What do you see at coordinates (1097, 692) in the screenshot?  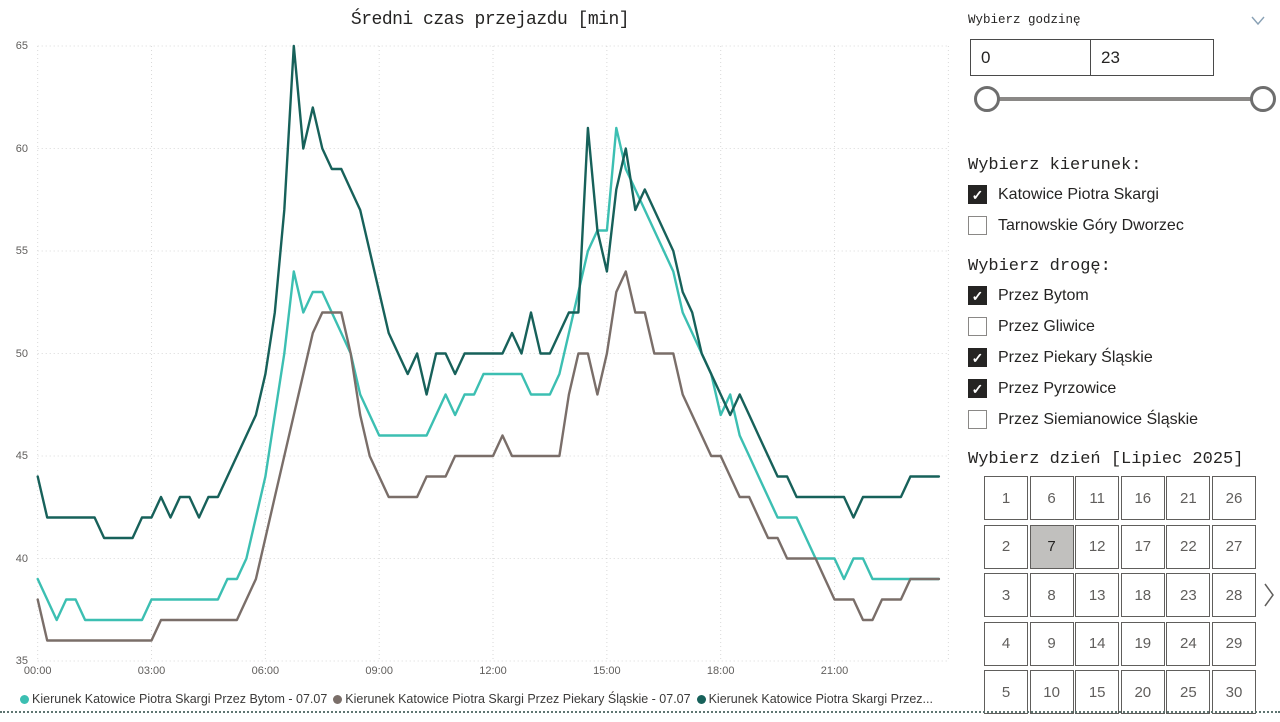 I see `day-cell: 15` at bounding box center [1097, 692].